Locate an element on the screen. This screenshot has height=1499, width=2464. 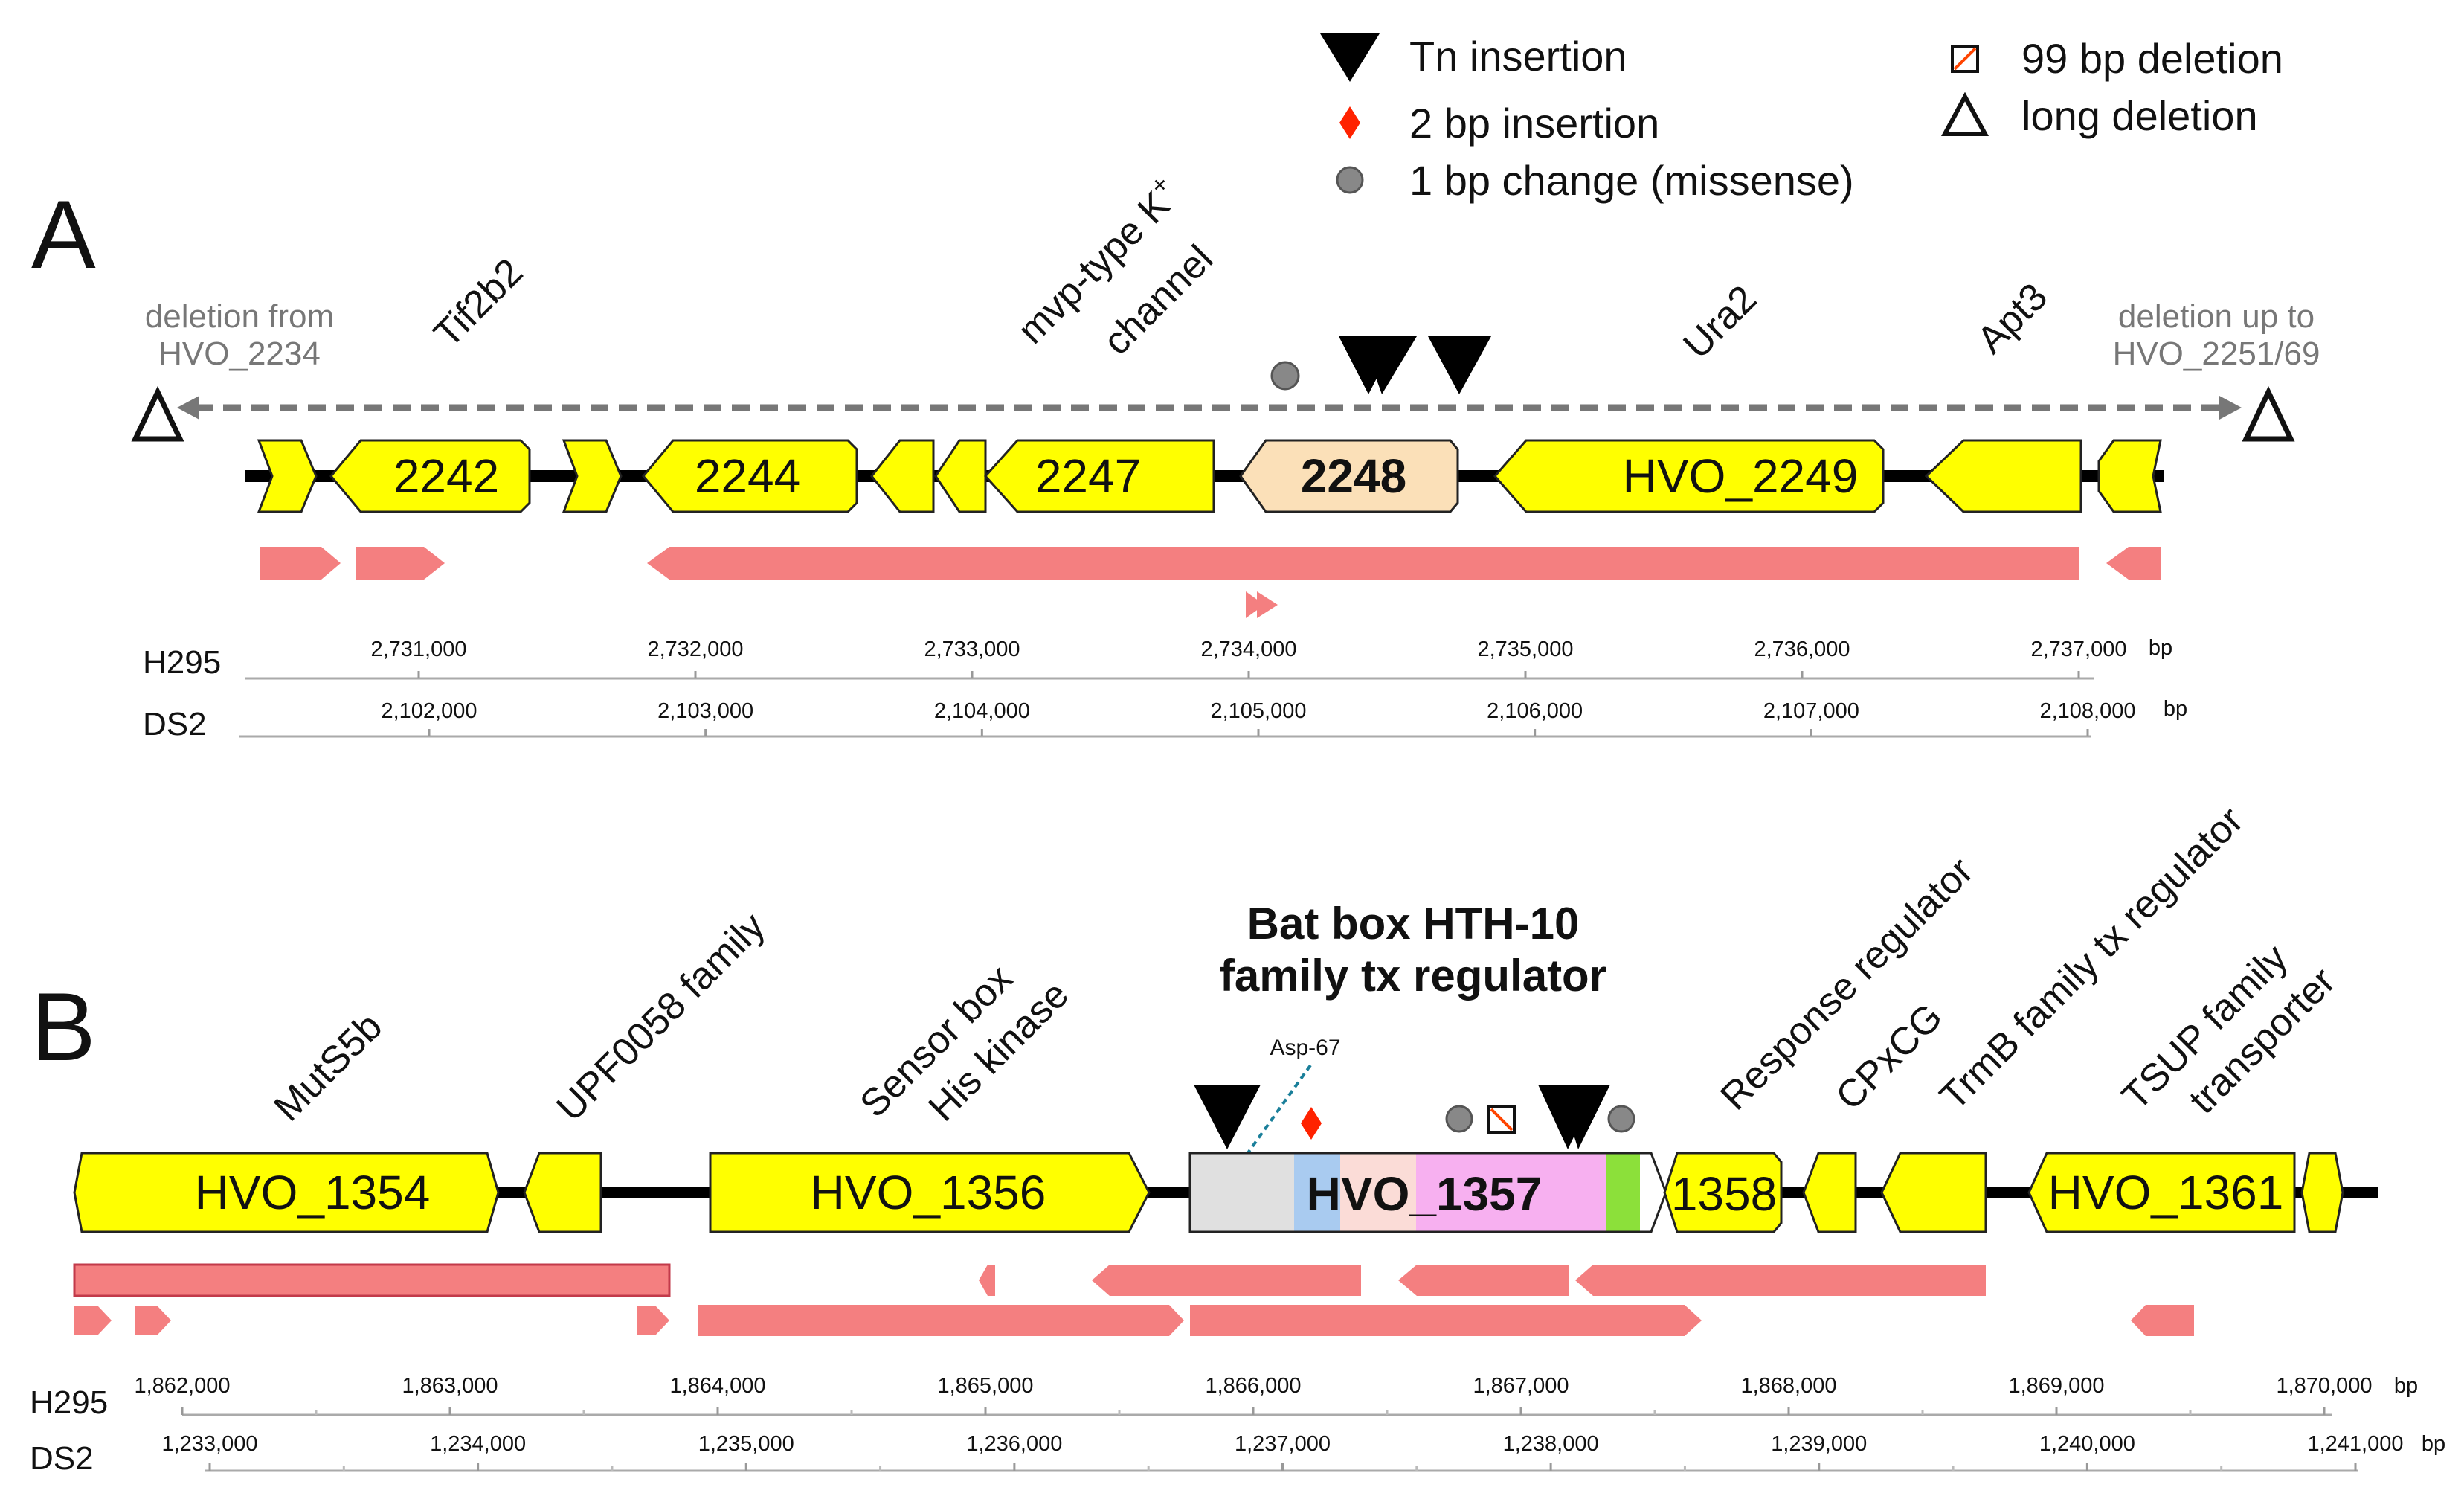
tn-insertion-legend-icon is located at coordinates (1350, 58).